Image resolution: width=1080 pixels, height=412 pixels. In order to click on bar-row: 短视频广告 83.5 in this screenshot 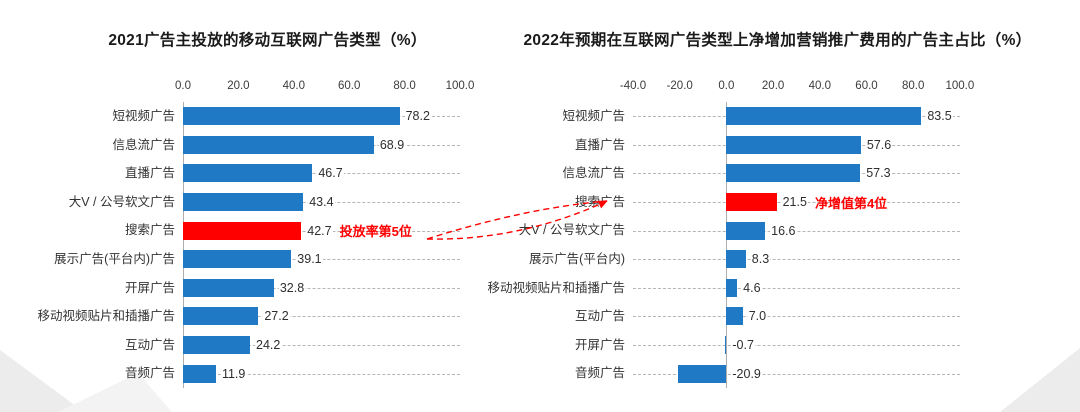, I will do `click(777, 116)`.